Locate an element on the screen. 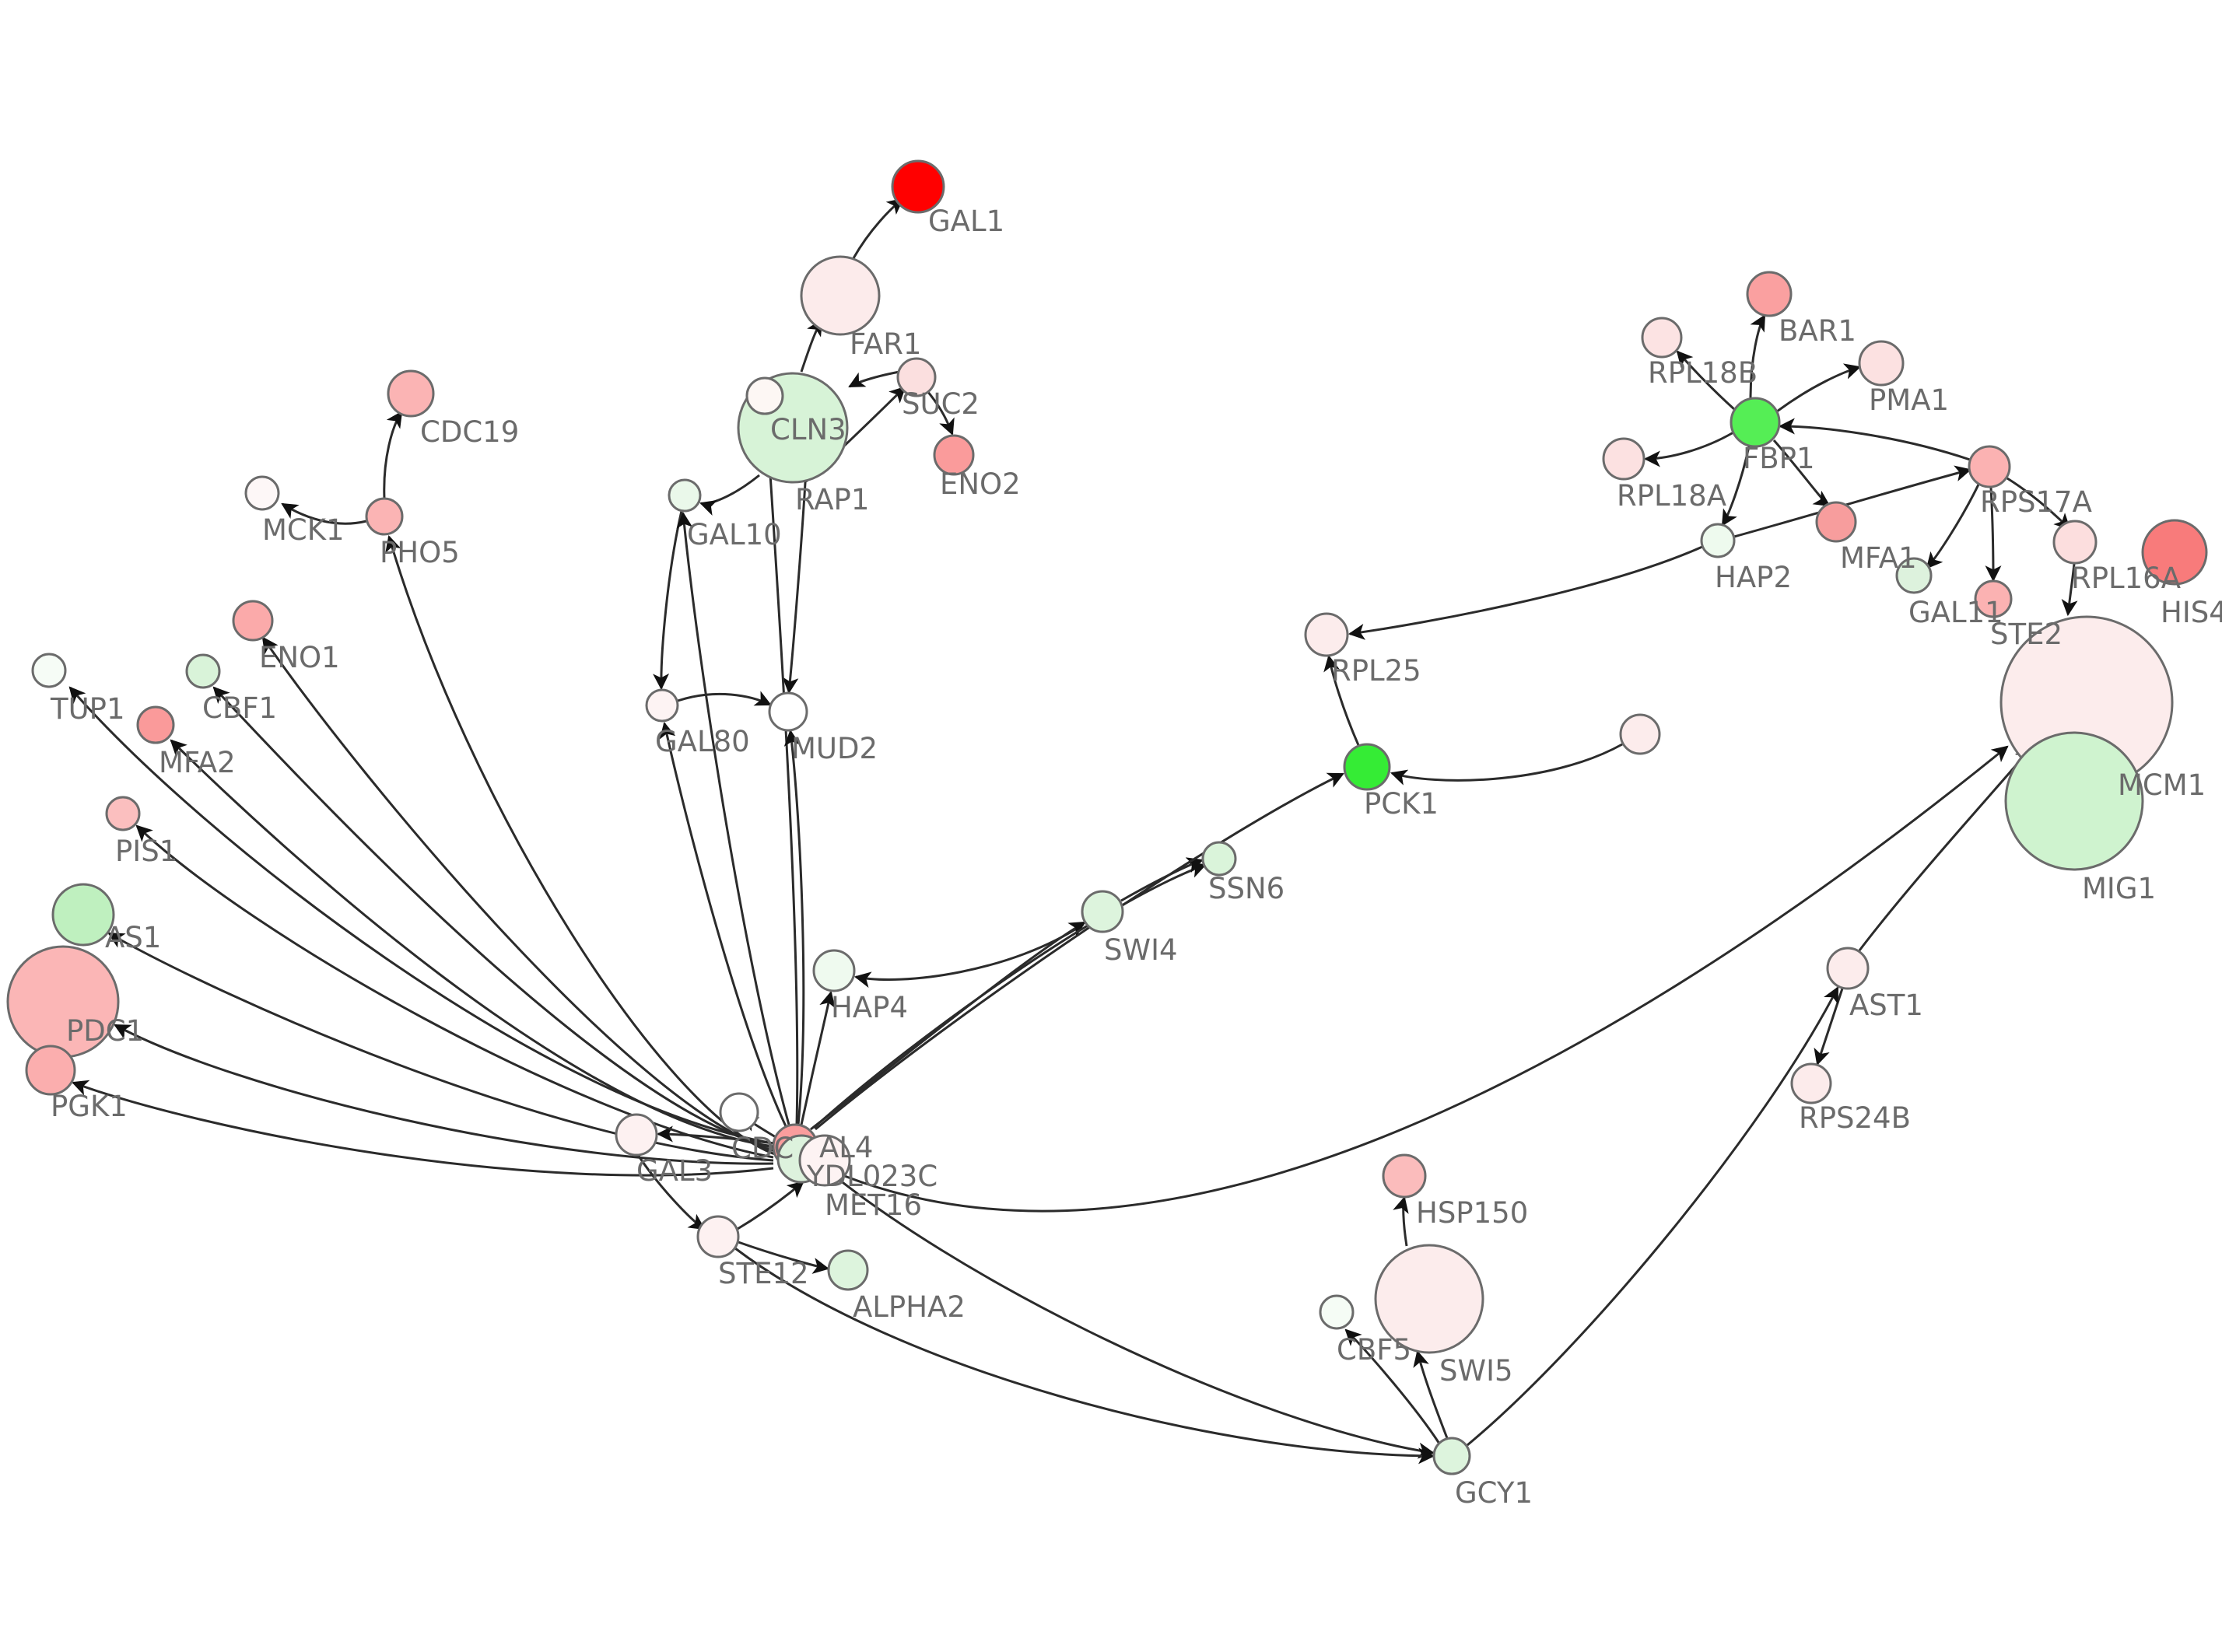 Image resolution: width=2222 pixels, height=1652 pixels. node-label-rpl16a: RPL16A is located at coordinates (2126, 578).